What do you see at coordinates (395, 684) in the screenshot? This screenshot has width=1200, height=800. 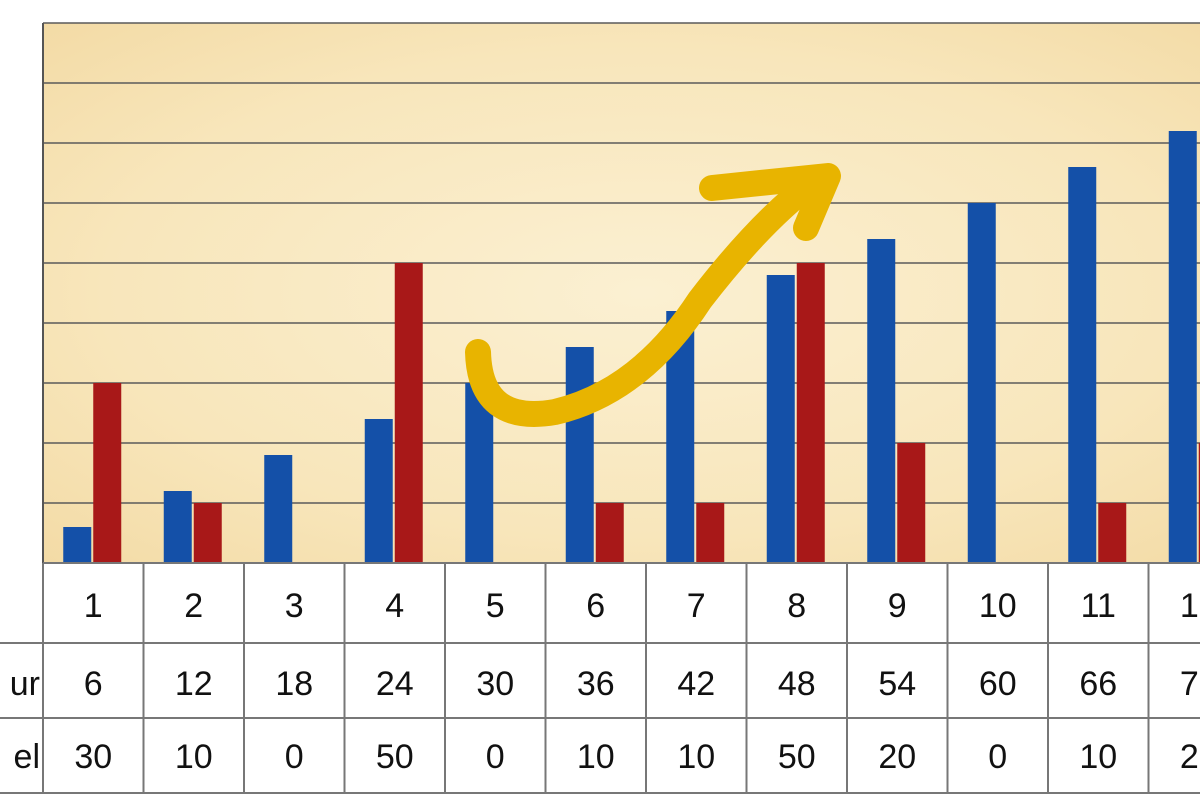 I see `data-label-series-1: 24` at bounding box center [395, 684].